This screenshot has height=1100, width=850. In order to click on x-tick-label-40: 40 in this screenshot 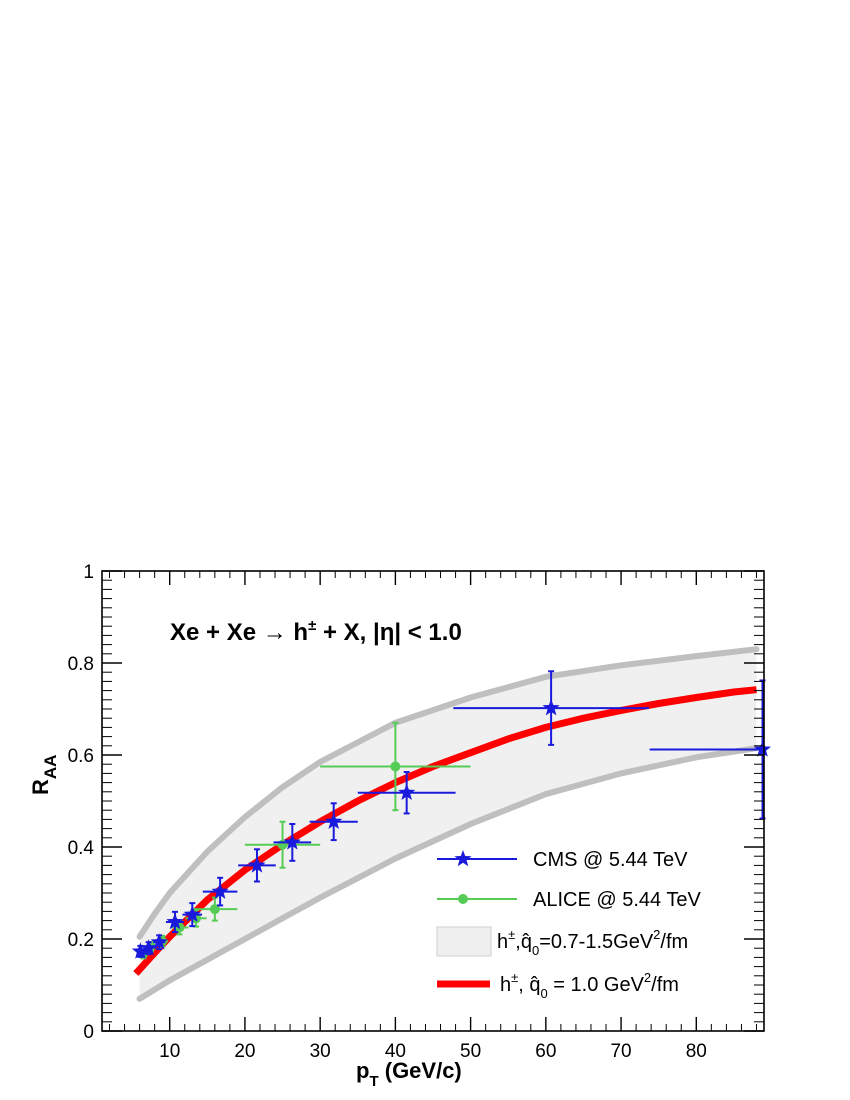, I will do `click(395, 1051)`.